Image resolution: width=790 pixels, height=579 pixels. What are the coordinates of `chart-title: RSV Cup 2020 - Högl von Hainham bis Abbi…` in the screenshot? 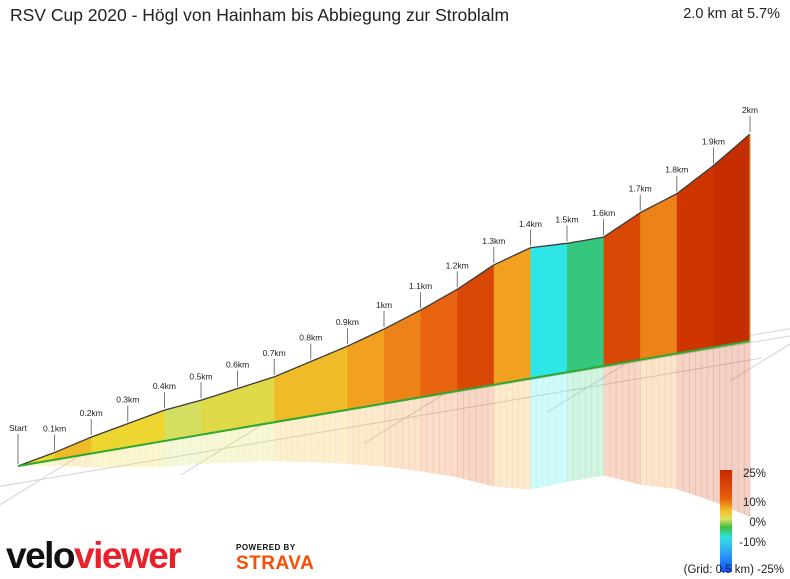 It's located at (260, 15).